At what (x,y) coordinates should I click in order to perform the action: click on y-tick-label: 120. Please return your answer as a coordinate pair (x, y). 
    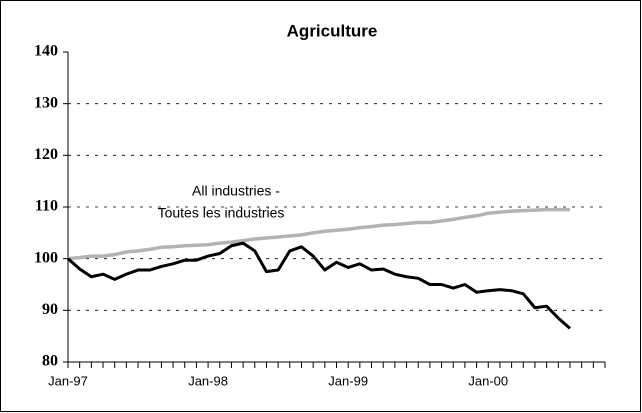
    Looking at the image, I should click on (46, 154).